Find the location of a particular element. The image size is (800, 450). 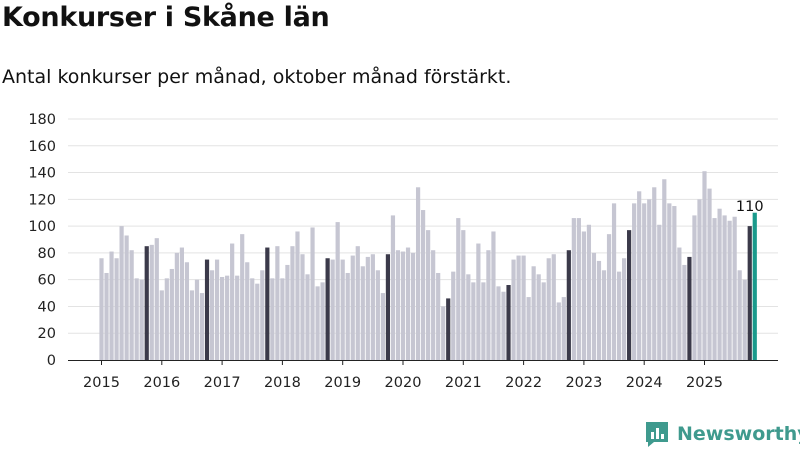

y-tick-label: 20 is located at coordinates (47, 334).